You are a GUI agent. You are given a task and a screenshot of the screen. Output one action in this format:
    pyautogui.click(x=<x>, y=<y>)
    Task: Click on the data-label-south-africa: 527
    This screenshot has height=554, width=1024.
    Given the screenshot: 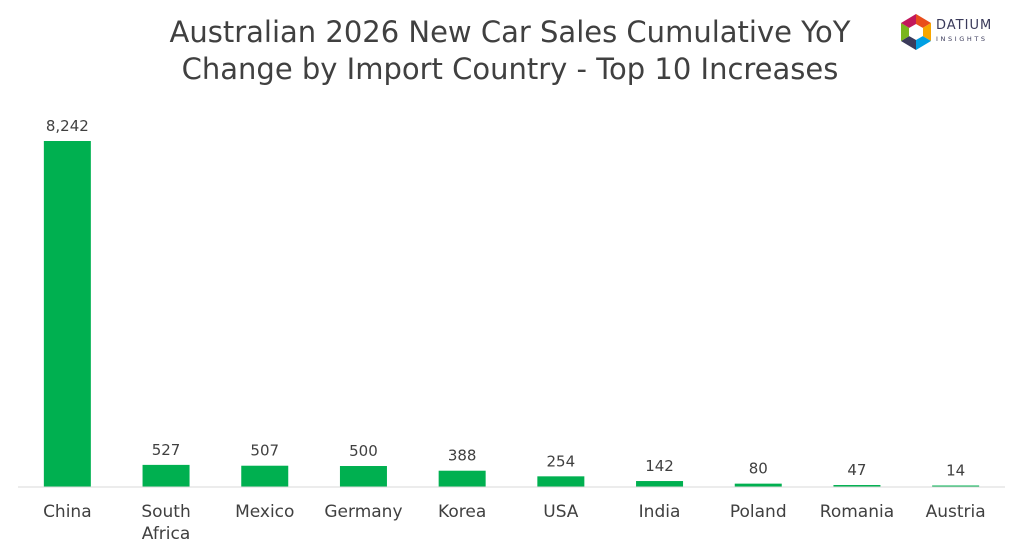 What is the action you would take?
    pyautogui.click(x=166, y=450)
    